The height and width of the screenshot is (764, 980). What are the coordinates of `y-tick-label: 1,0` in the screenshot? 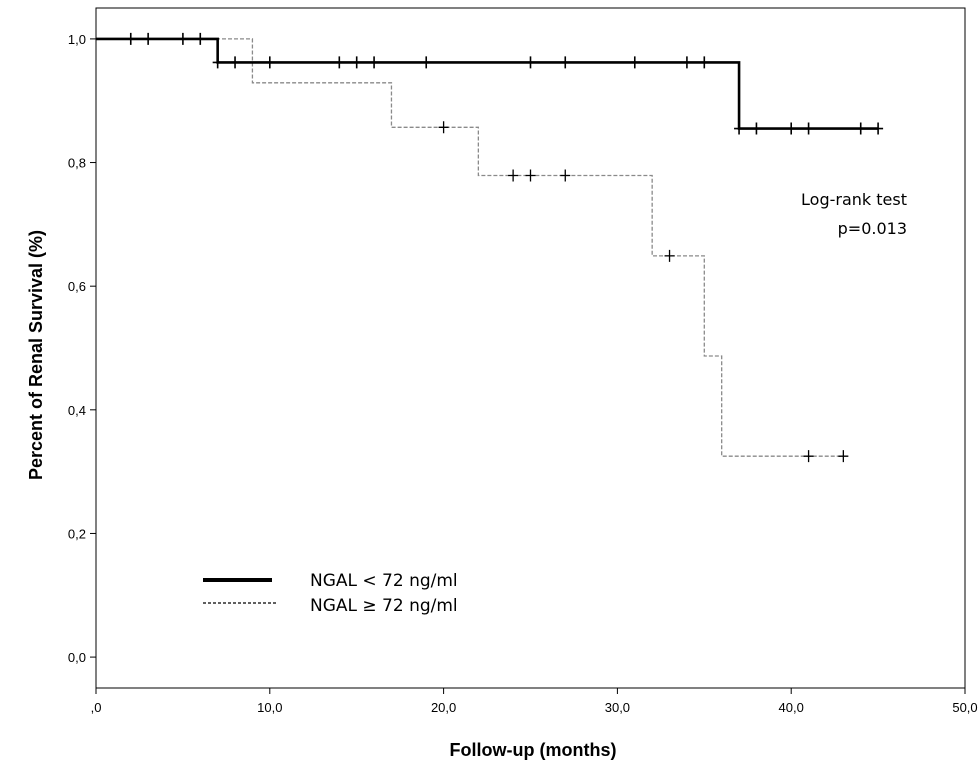 It's located at (77, 39).